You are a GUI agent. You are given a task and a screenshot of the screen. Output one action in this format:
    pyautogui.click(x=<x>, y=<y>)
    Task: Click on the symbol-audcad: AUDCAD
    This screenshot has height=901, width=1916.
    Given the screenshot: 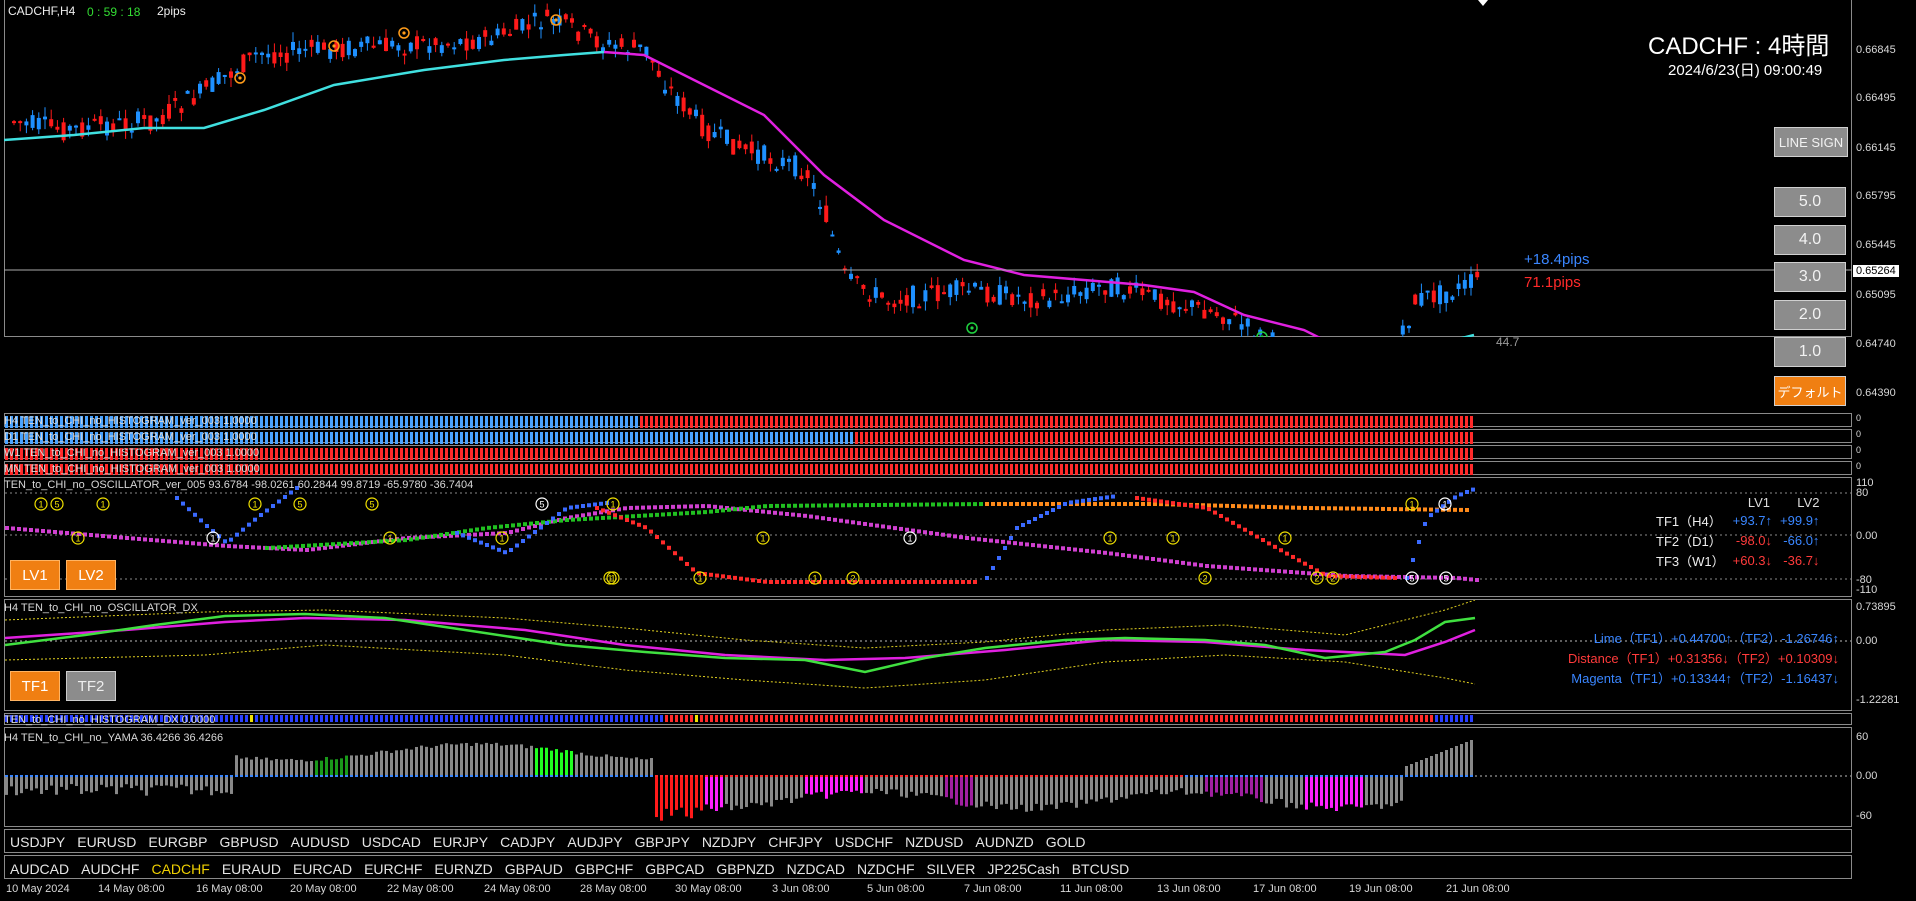 What is the action you would take?
    pyautogui.click(x=40, y=869)
    